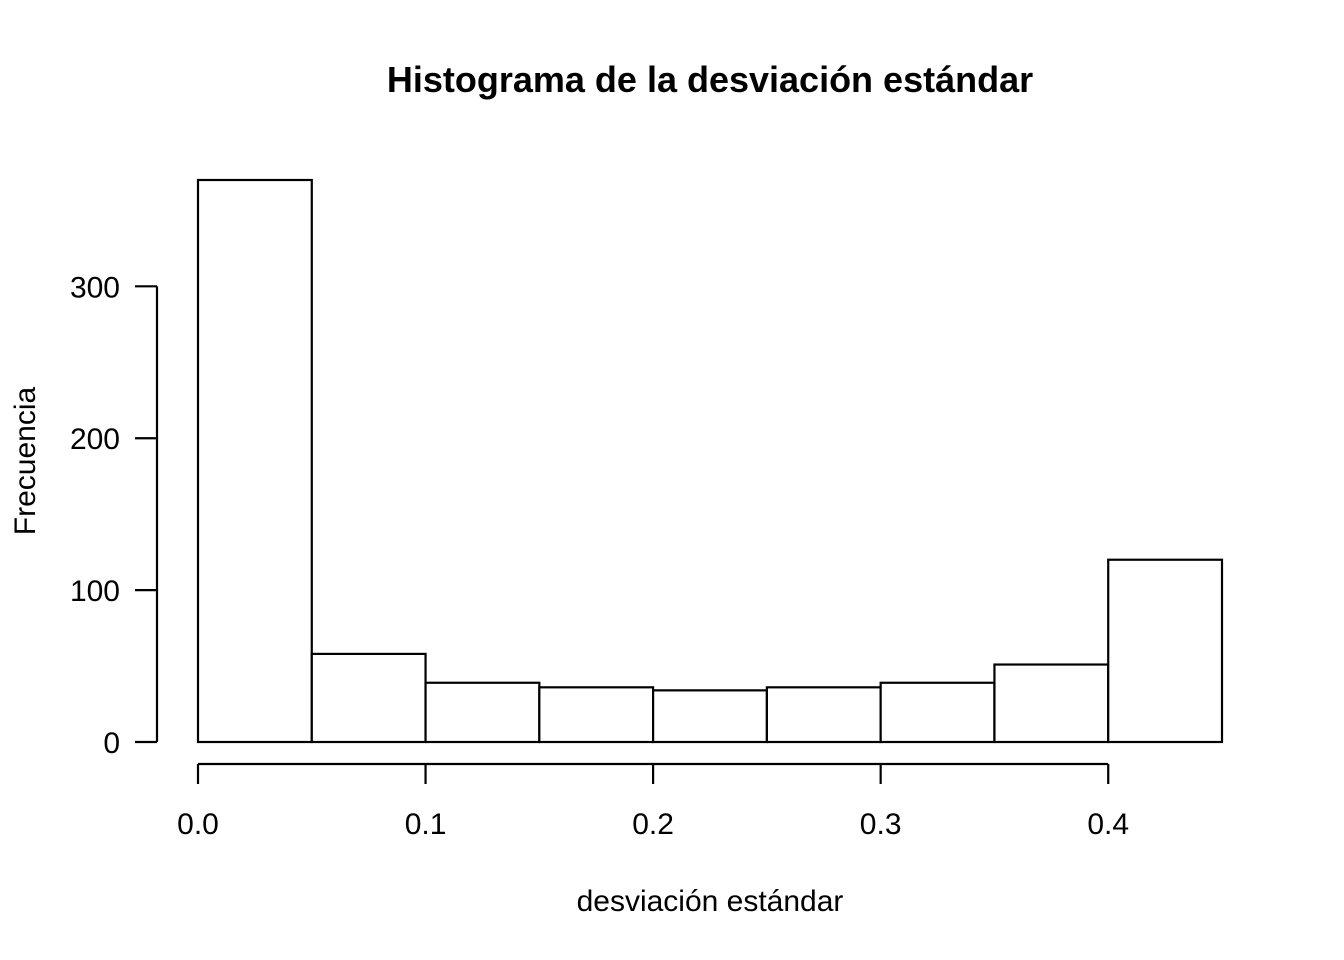  Describe the element at coordinates (95, 591) in the screenshot. I see `y-tick-label-2: 100` at that location.